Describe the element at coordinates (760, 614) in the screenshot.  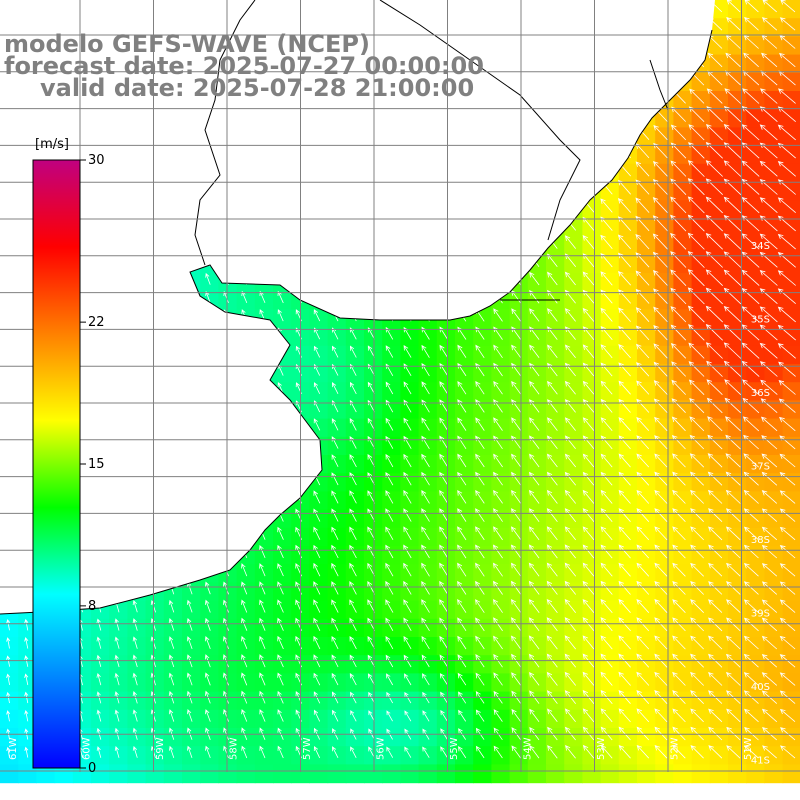
I see `latitude-label: 39S` at that location.